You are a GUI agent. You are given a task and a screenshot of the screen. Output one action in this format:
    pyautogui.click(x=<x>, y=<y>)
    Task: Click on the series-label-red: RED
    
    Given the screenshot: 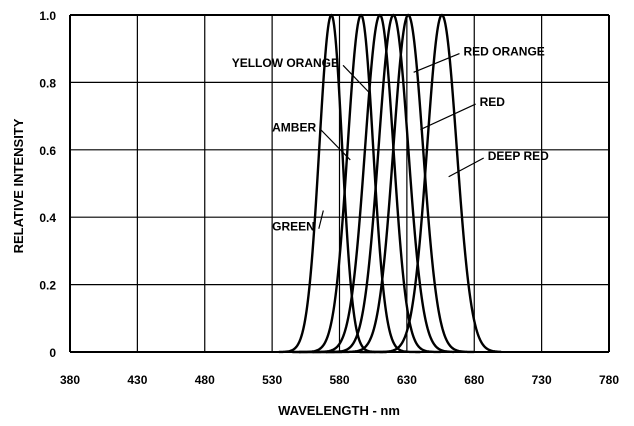 What is the action you would take?
    pyautogui.click(x=493, y=102)
    